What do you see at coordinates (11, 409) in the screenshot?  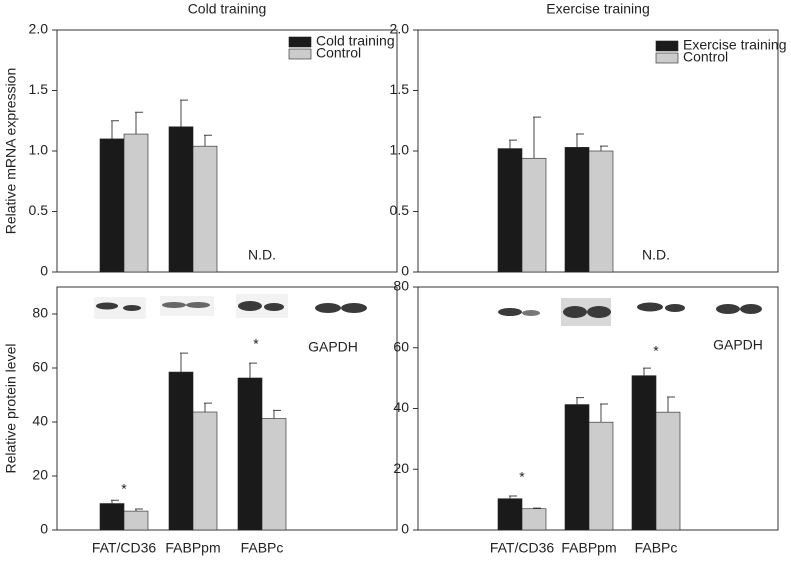 I see `y-axis-label: Relative protein level` at bounding box center [11, 409].